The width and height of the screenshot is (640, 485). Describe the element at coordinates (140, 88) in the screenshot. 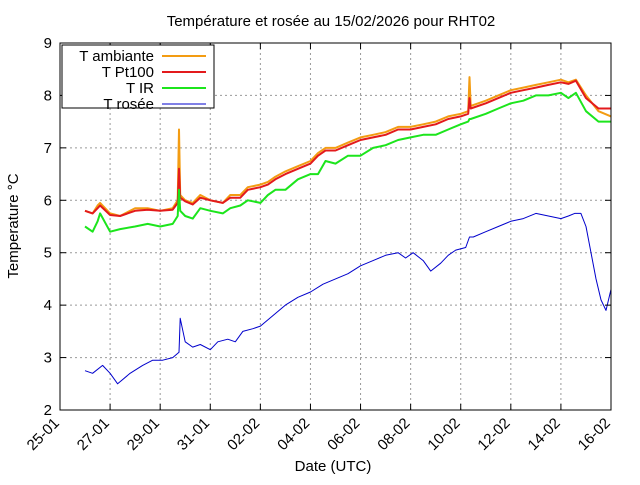

I see `legend-label: T IR` at that location.